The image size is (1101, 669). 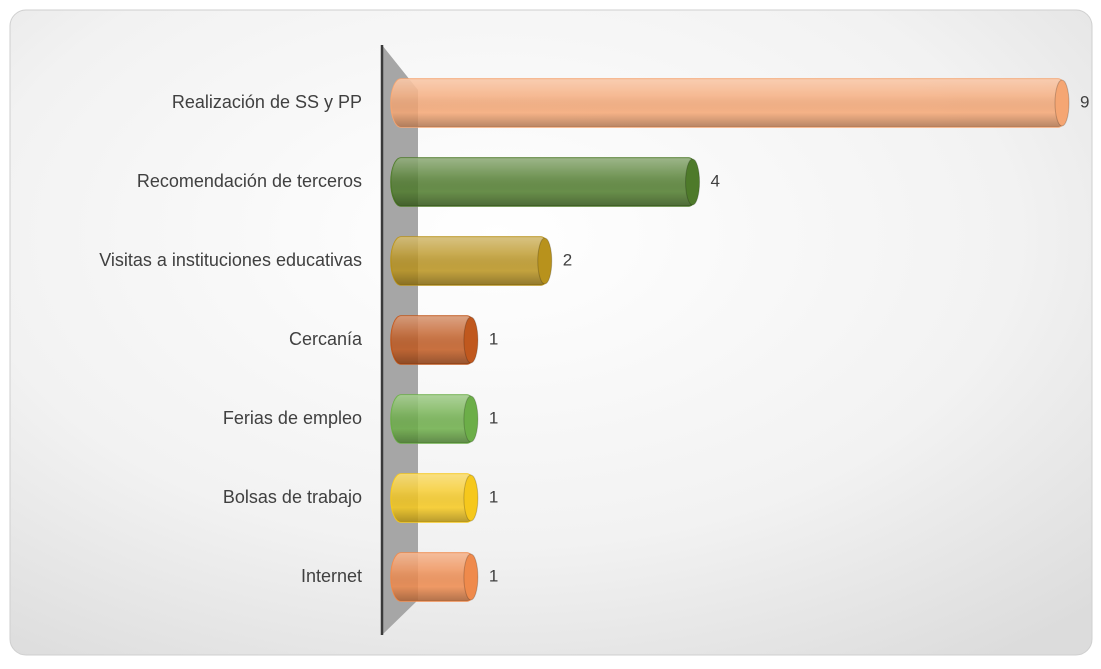 What do you see at coordinates (267, 102) in the screenshot?
I see `y-tick-label: Realización de SS y PP` at bounding box center [267, 102].